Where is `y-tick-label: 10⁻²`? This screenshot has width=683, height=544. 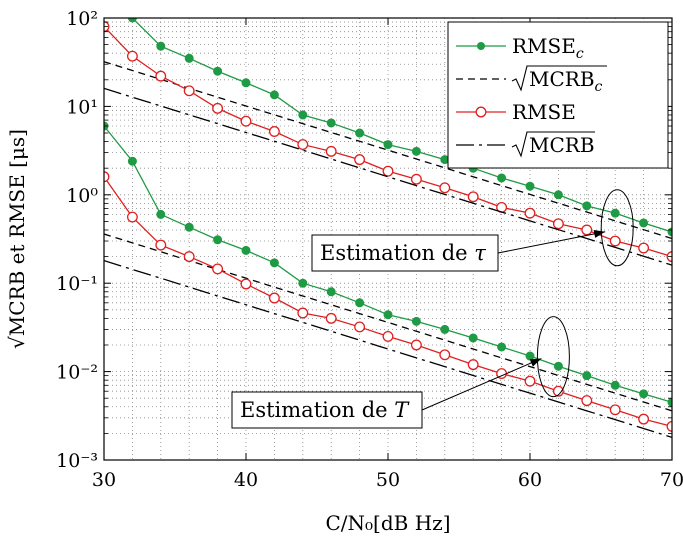
y-tick-label: 10⁻² is located at coordinates (77, 373).